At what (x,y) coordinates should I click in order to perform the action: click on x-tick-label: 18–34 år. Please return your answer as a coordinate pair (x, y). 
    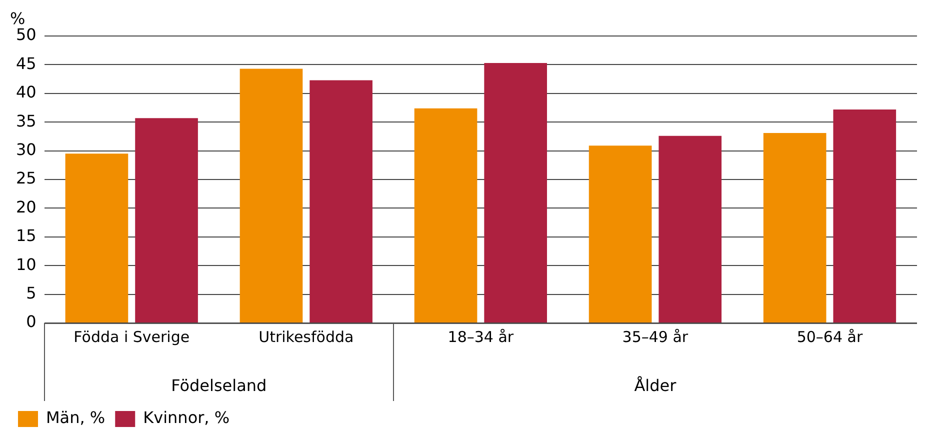
    Looking at the image, I should click on (481, 337).